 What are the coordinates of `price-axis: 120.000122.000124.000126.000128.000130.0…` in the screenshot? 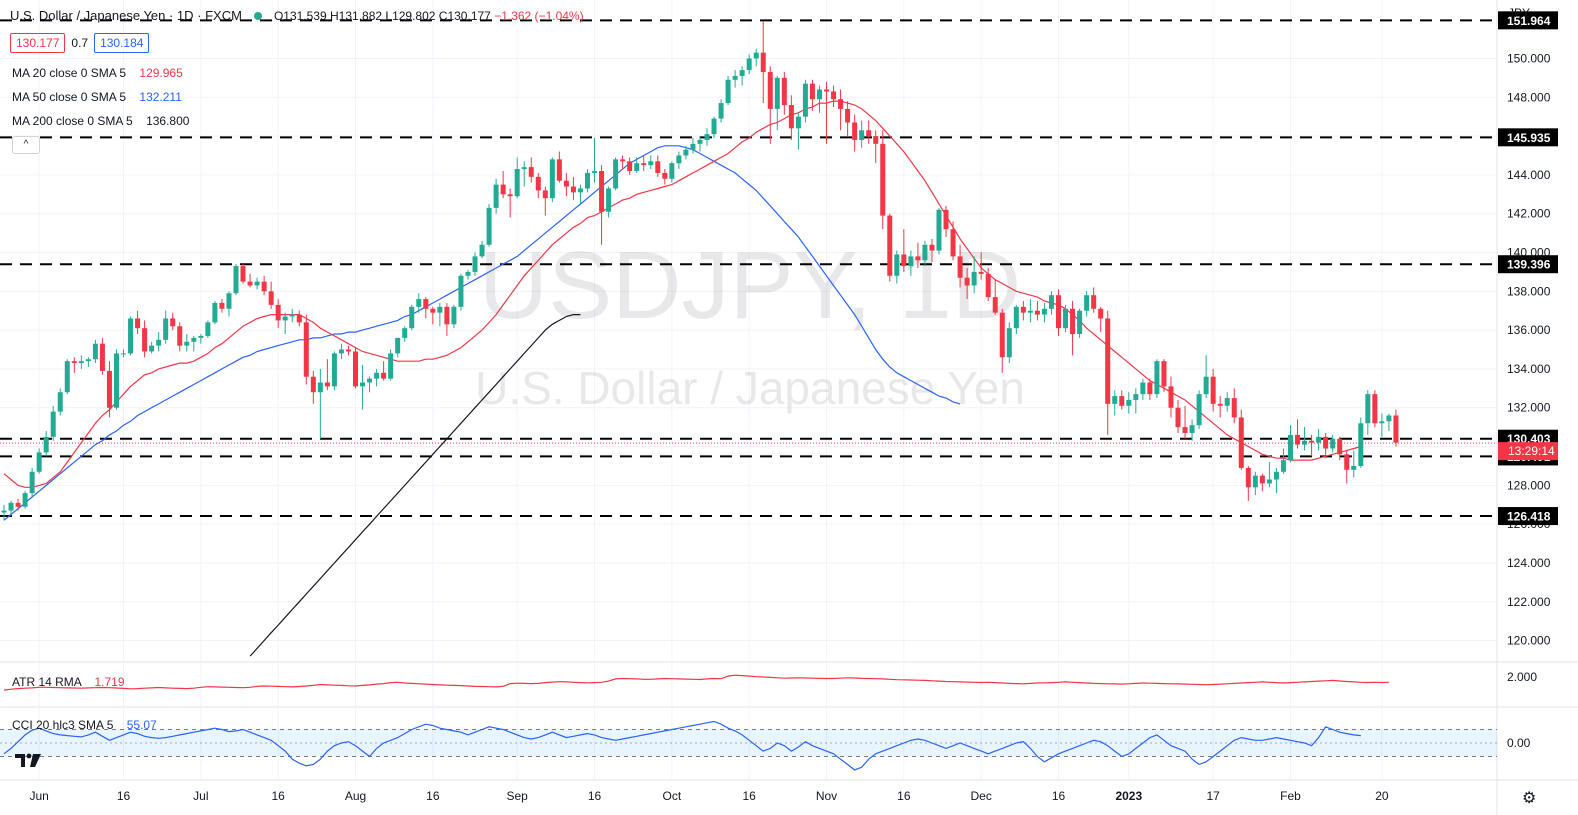 It's located at (1528, 380).